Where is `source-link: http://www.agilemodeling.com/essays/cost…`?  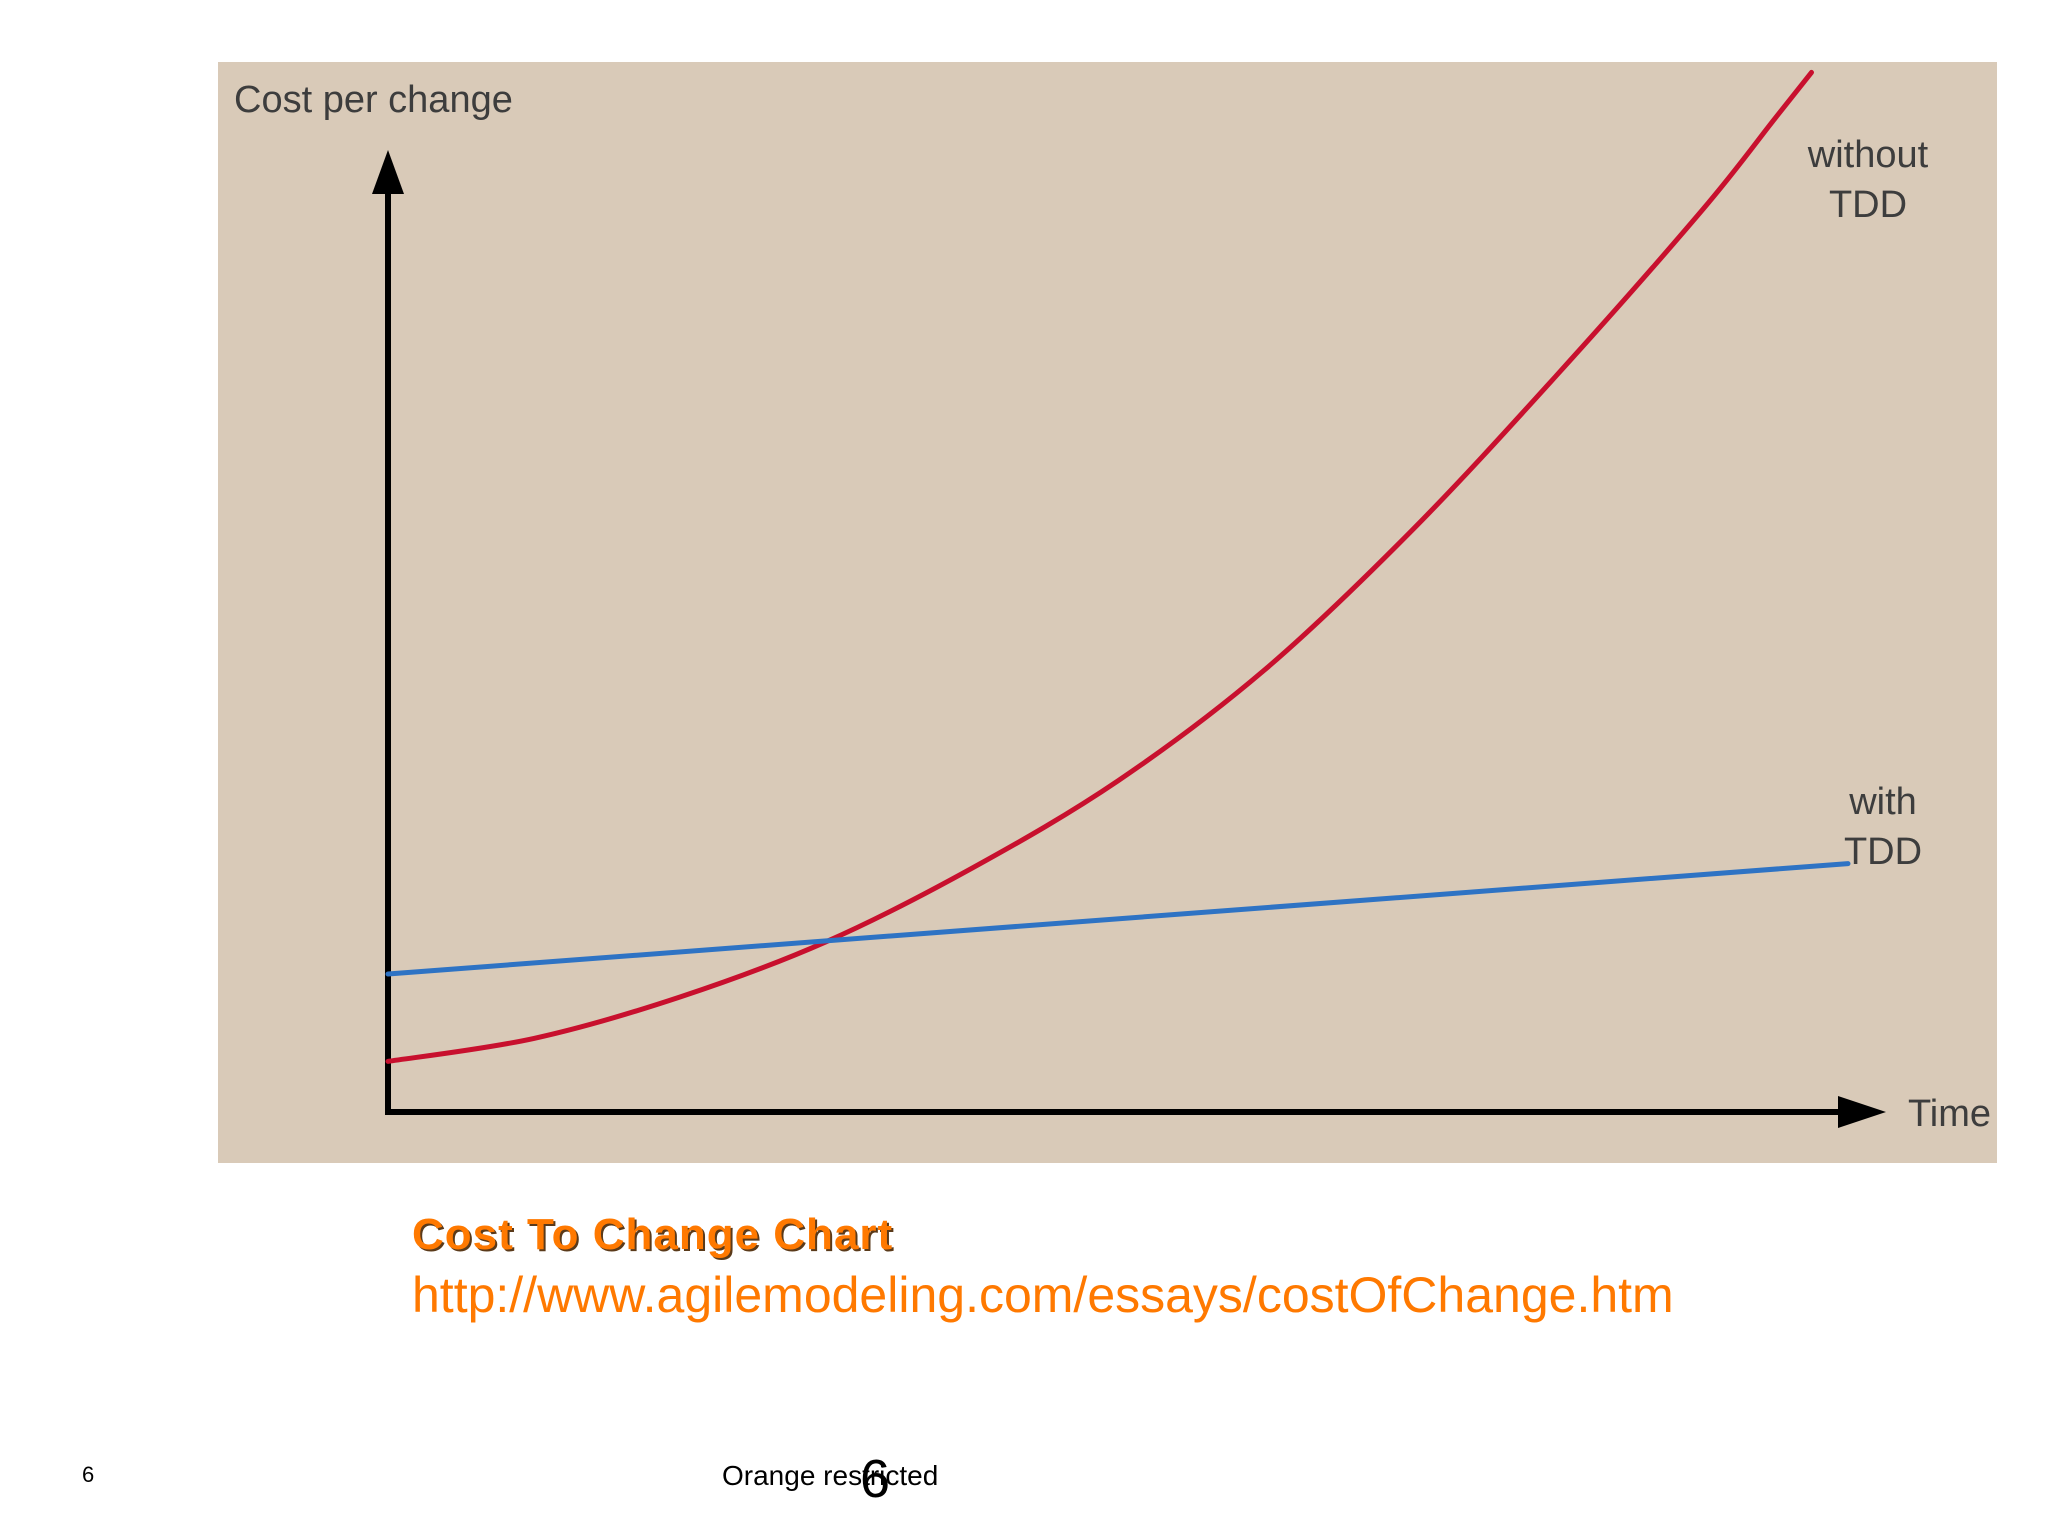
source-link: http://www.agilemodeling.com/essays/cost… is located at coordinates (1043, 1295).